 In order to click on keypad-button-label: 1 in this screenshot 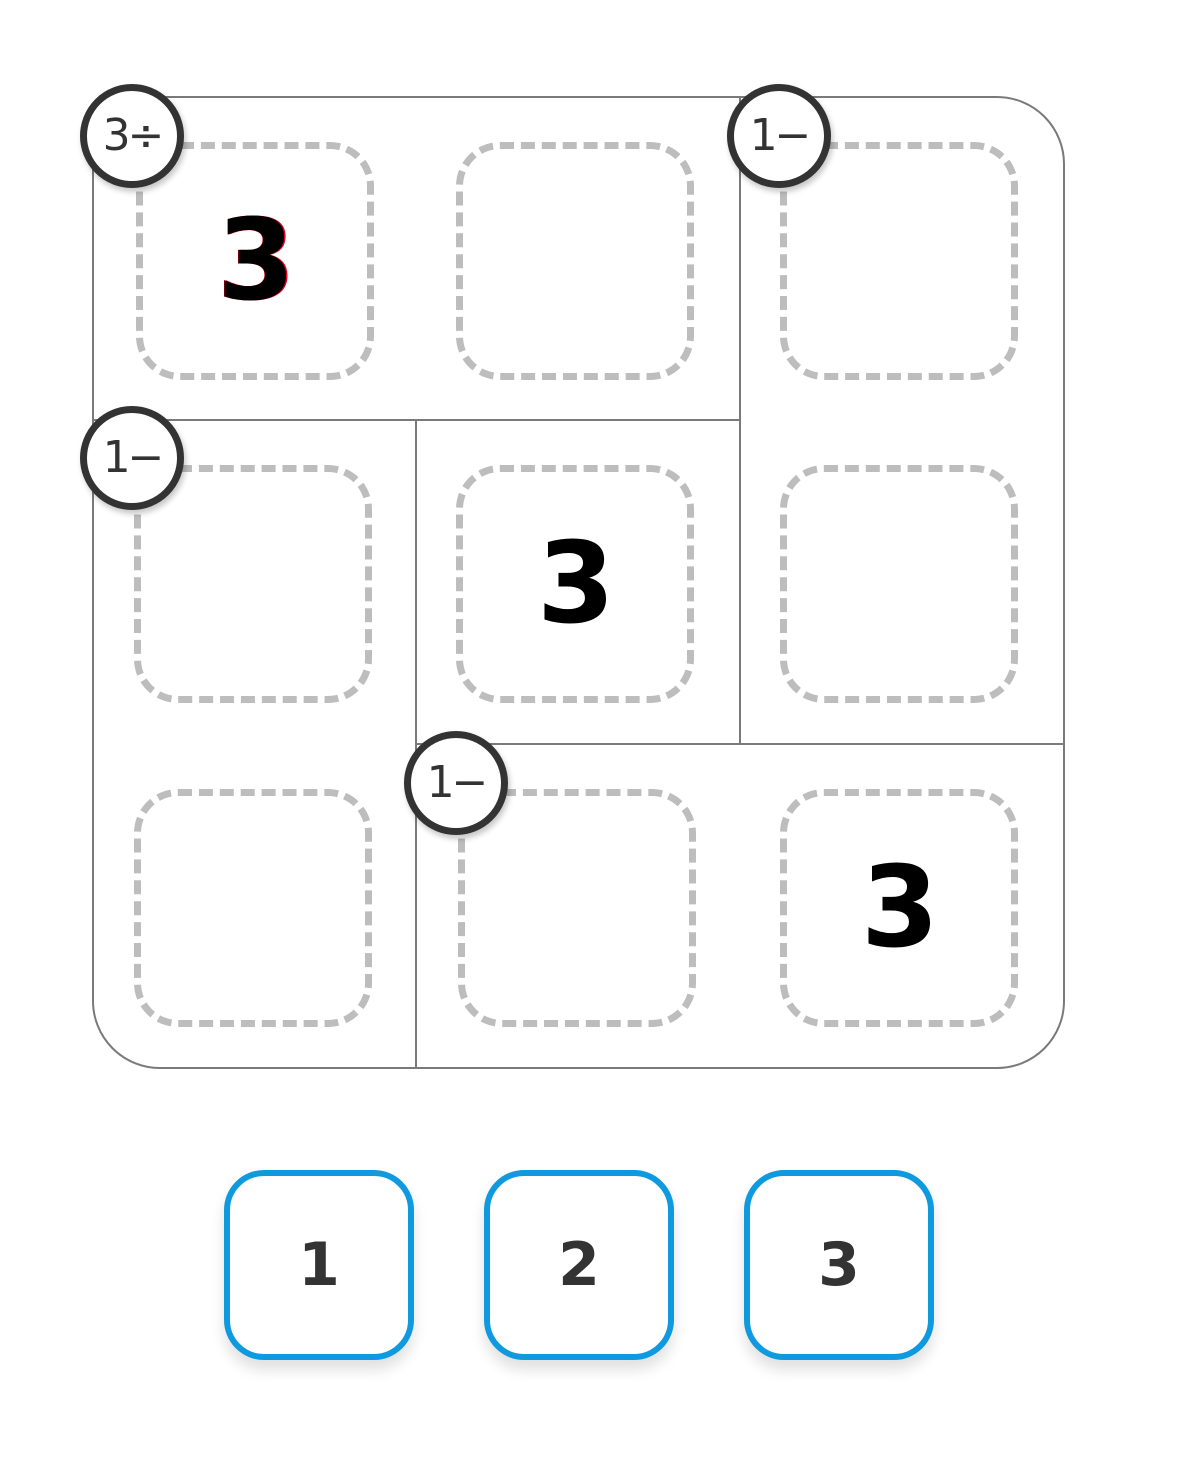, I will do `click(319, 1265)`.